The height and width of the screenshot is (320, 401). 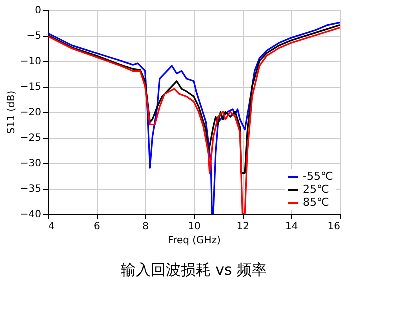 I want to click on y-tick-label: −15, so click(x=31, y=87).